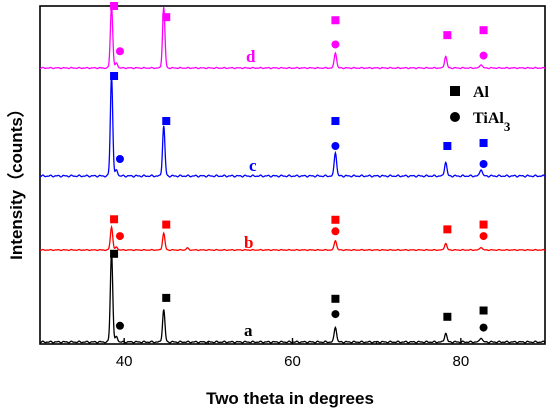  I want to click on series-c-label: c, so click(253, 165).